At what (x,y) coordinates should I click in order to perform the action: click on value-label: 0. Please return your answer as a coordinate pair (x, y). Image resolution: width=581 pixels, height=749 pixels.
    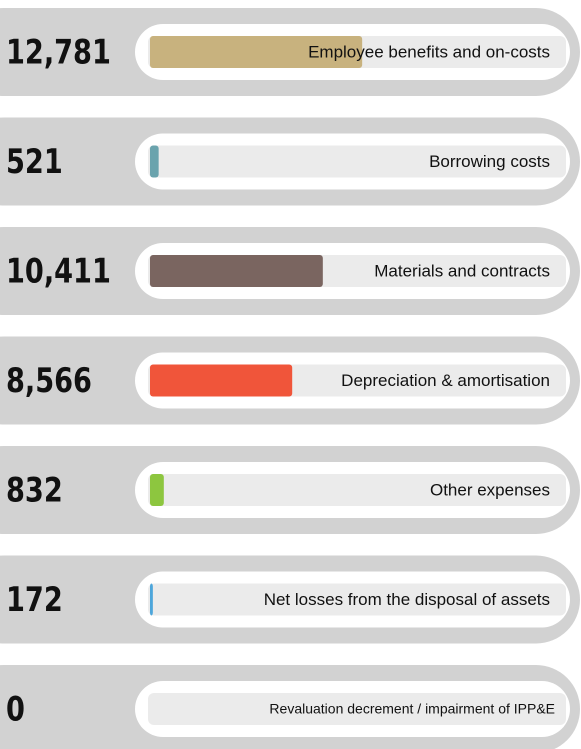
    Looking at the image, I should click on (15, 709).